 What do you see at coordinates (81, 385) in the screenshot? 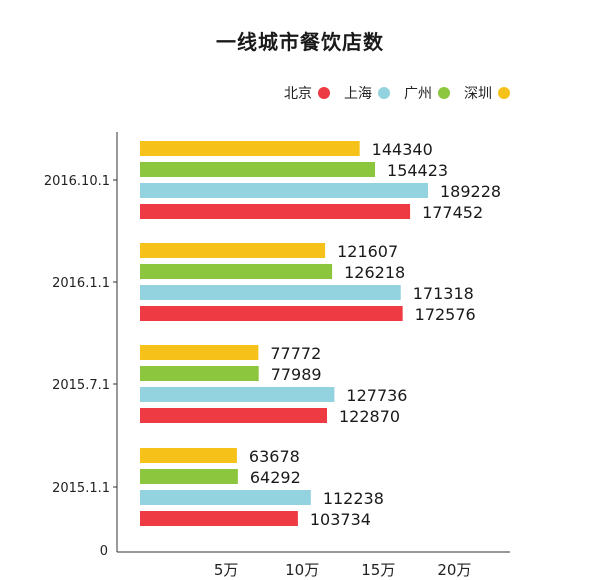
I see `category-label: 2015.7.1` at bounding box center [81, 385].